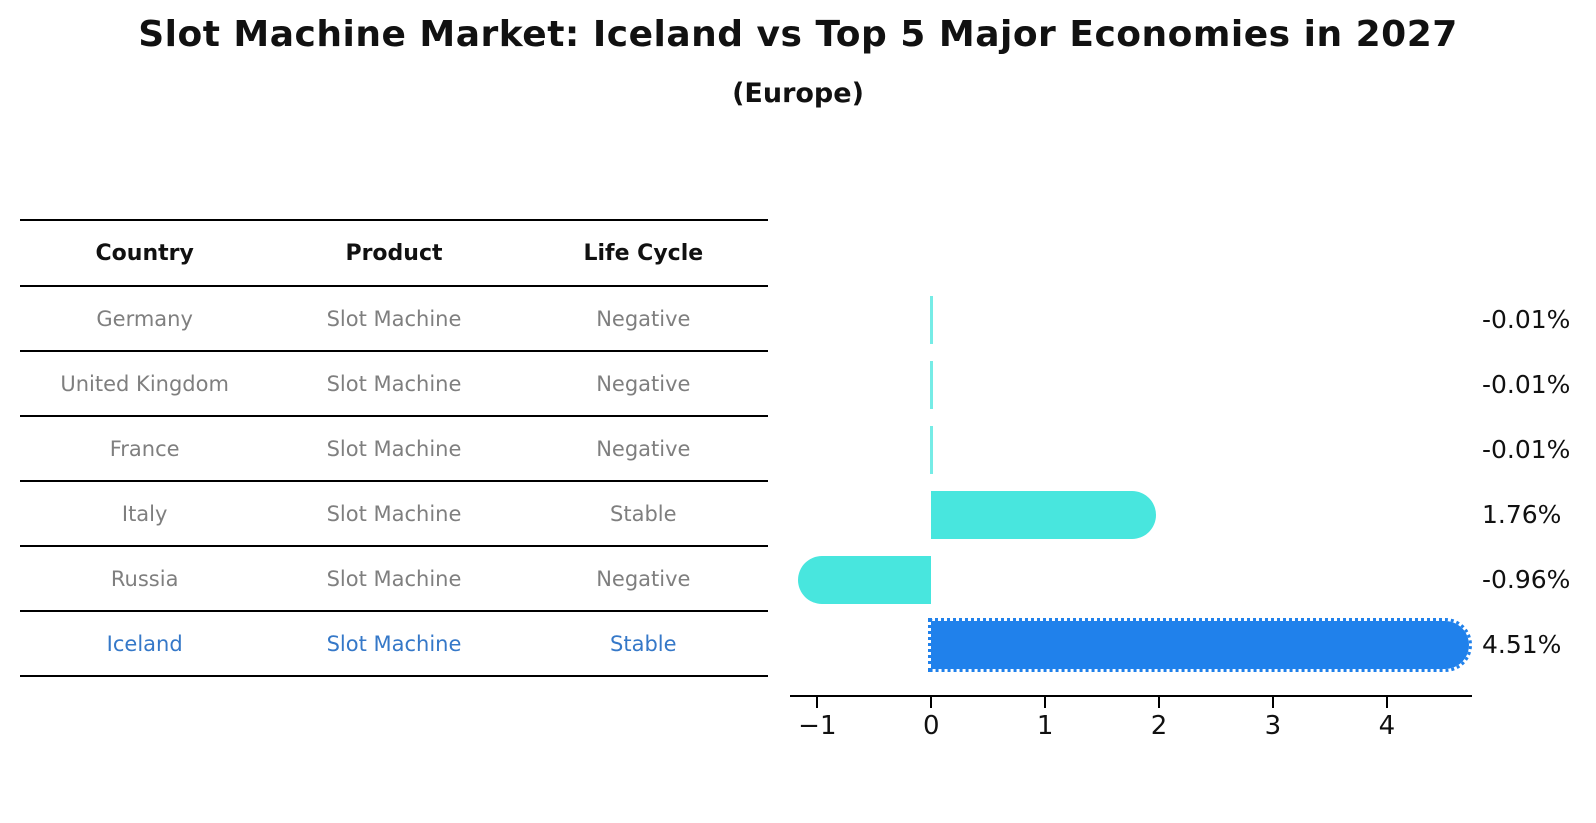 Image resolution: width=1596 pixels, height=823 pixels. I want to click on x-axis-tick-label: 4, so click(1387, 726).